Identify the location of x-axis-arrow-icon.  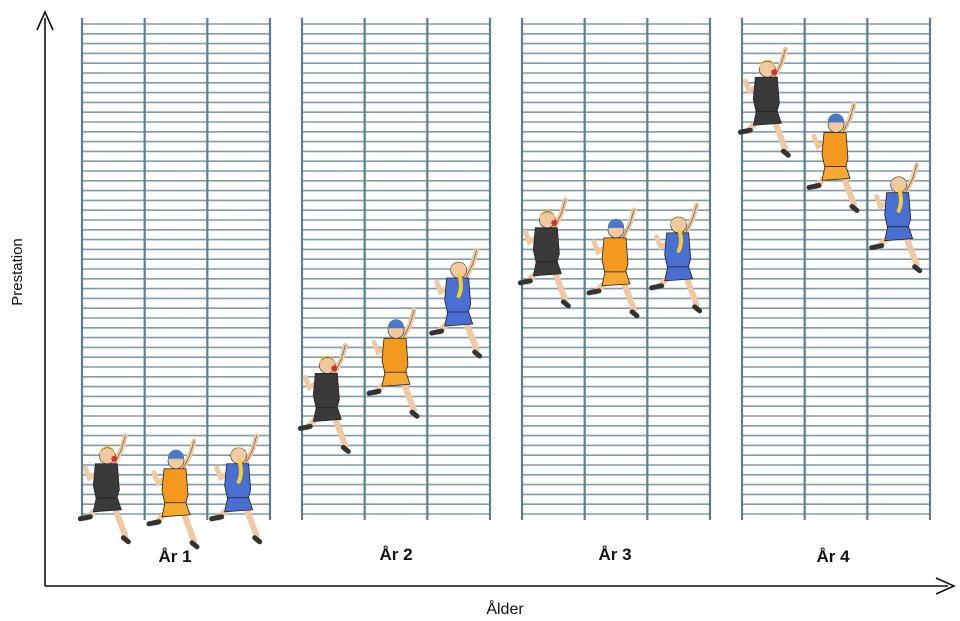
(945, 586).